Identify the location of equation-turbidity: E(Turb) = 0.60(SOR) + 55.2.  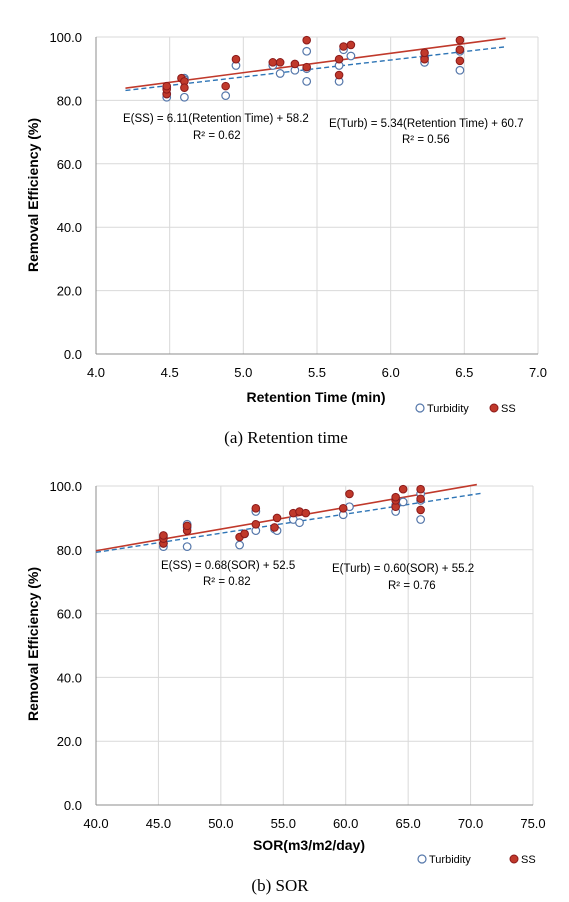
(403, 569).